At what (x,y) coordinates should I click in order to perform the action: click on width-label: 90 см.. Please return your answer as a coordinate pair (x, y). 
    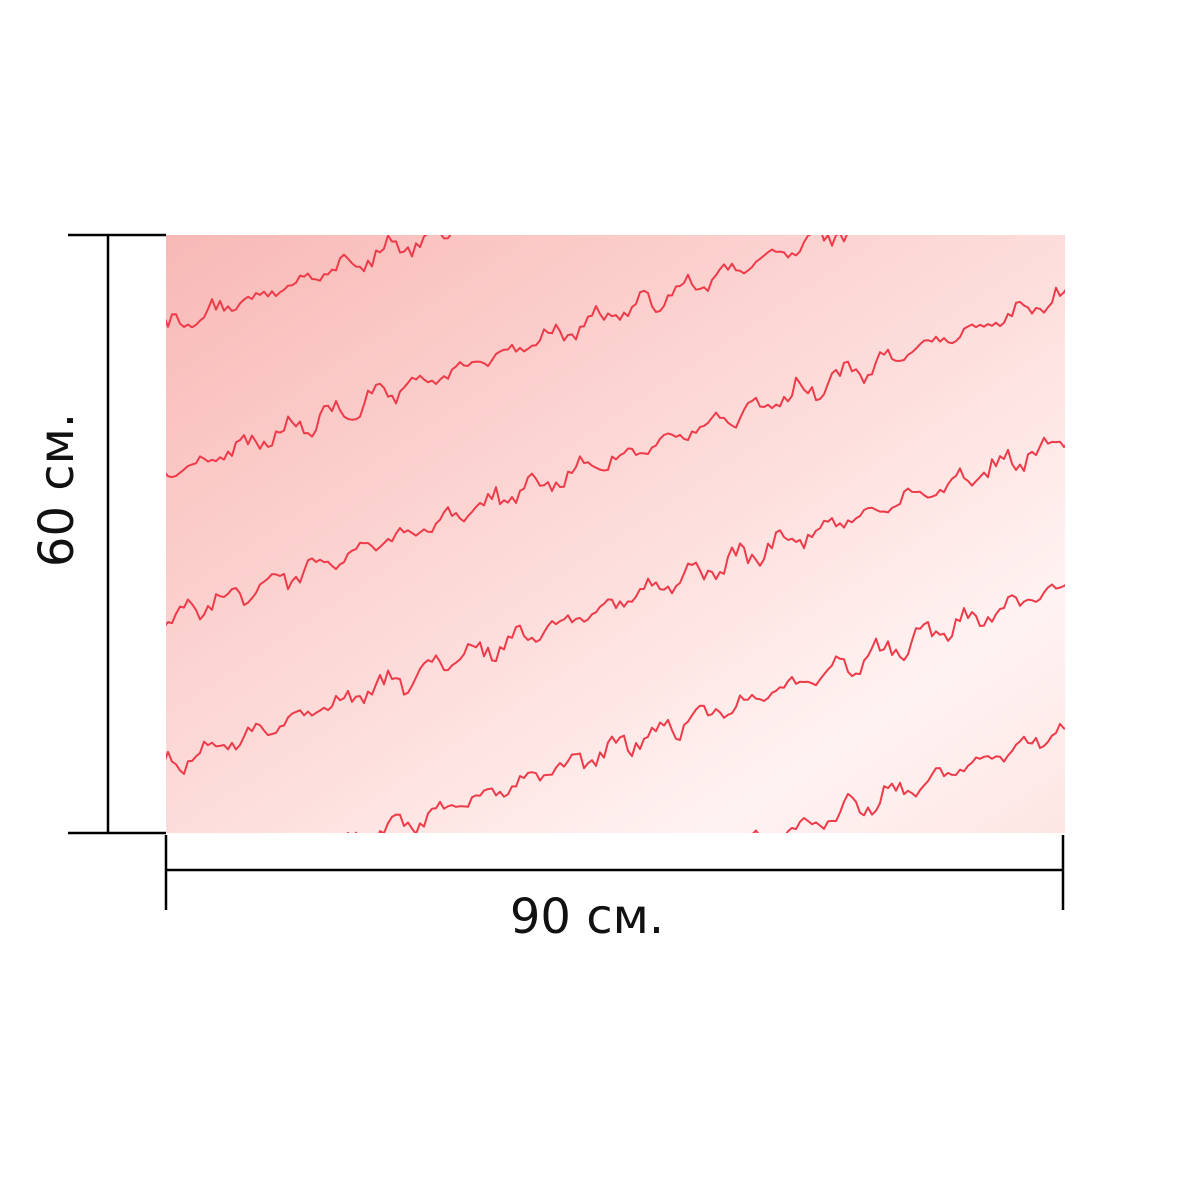
    Looking at the image, I should click on (587, 917).